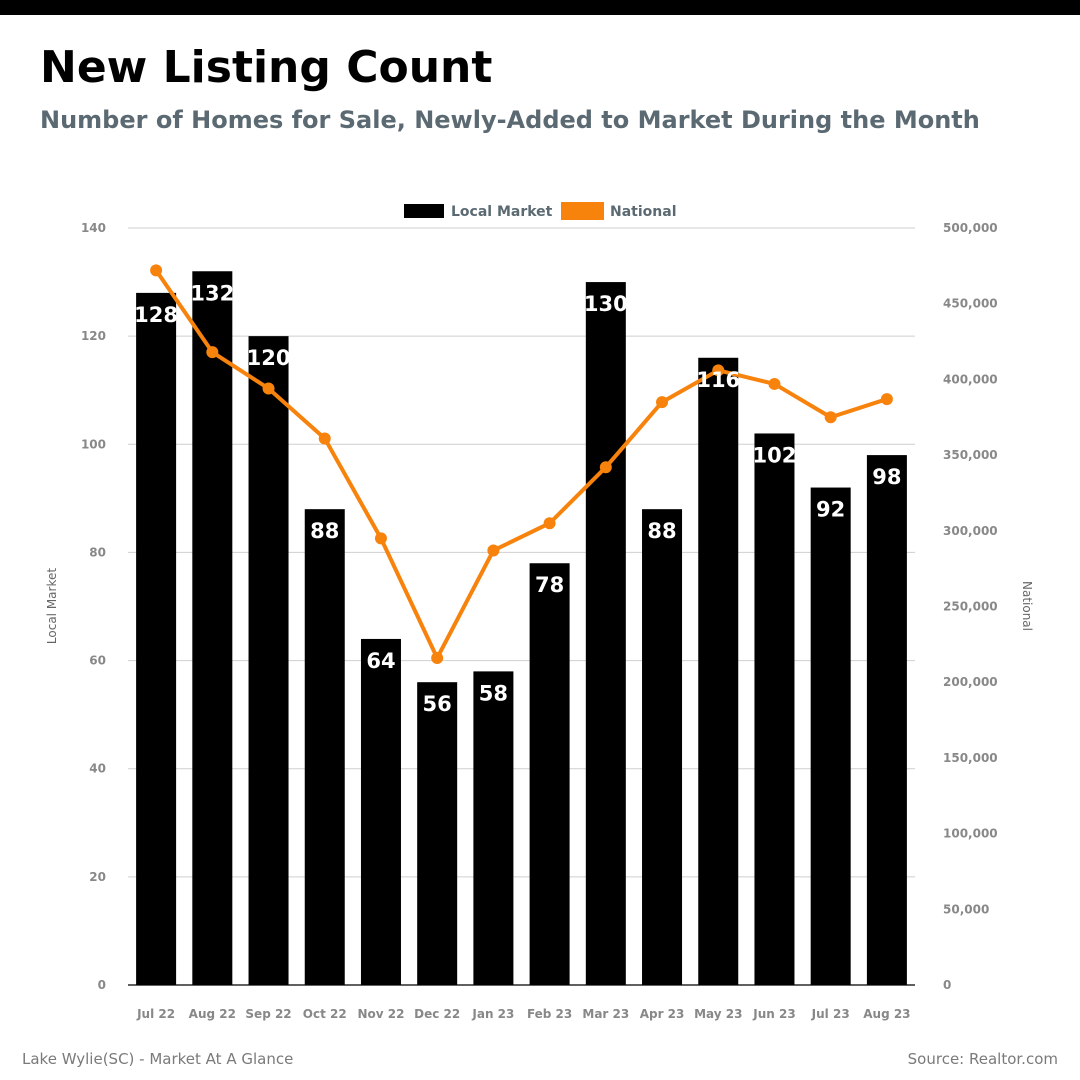 Image resolution: width=1080 pixels, height=1080 pixels. Describe the element at coordinates (325, 1014) in the screenshot. I see `x-tick-label: Oct 22` at that location.